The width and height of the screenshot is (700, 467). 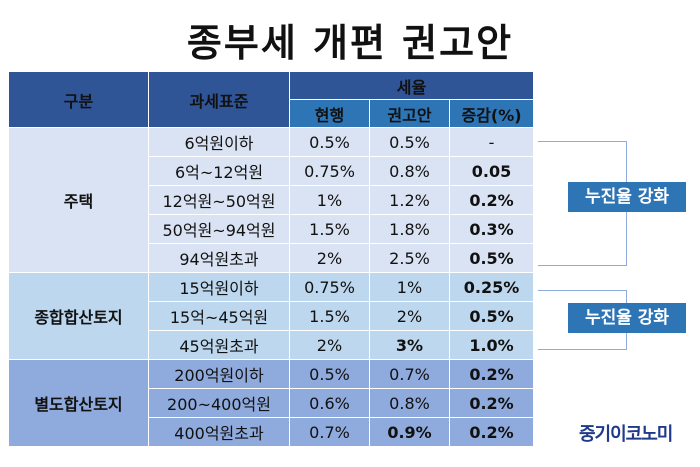 What do you see at coordinates (219, 403) in the screenshot?
I see `standard-cell: 200~400억원` at bounding box center [219, 403].